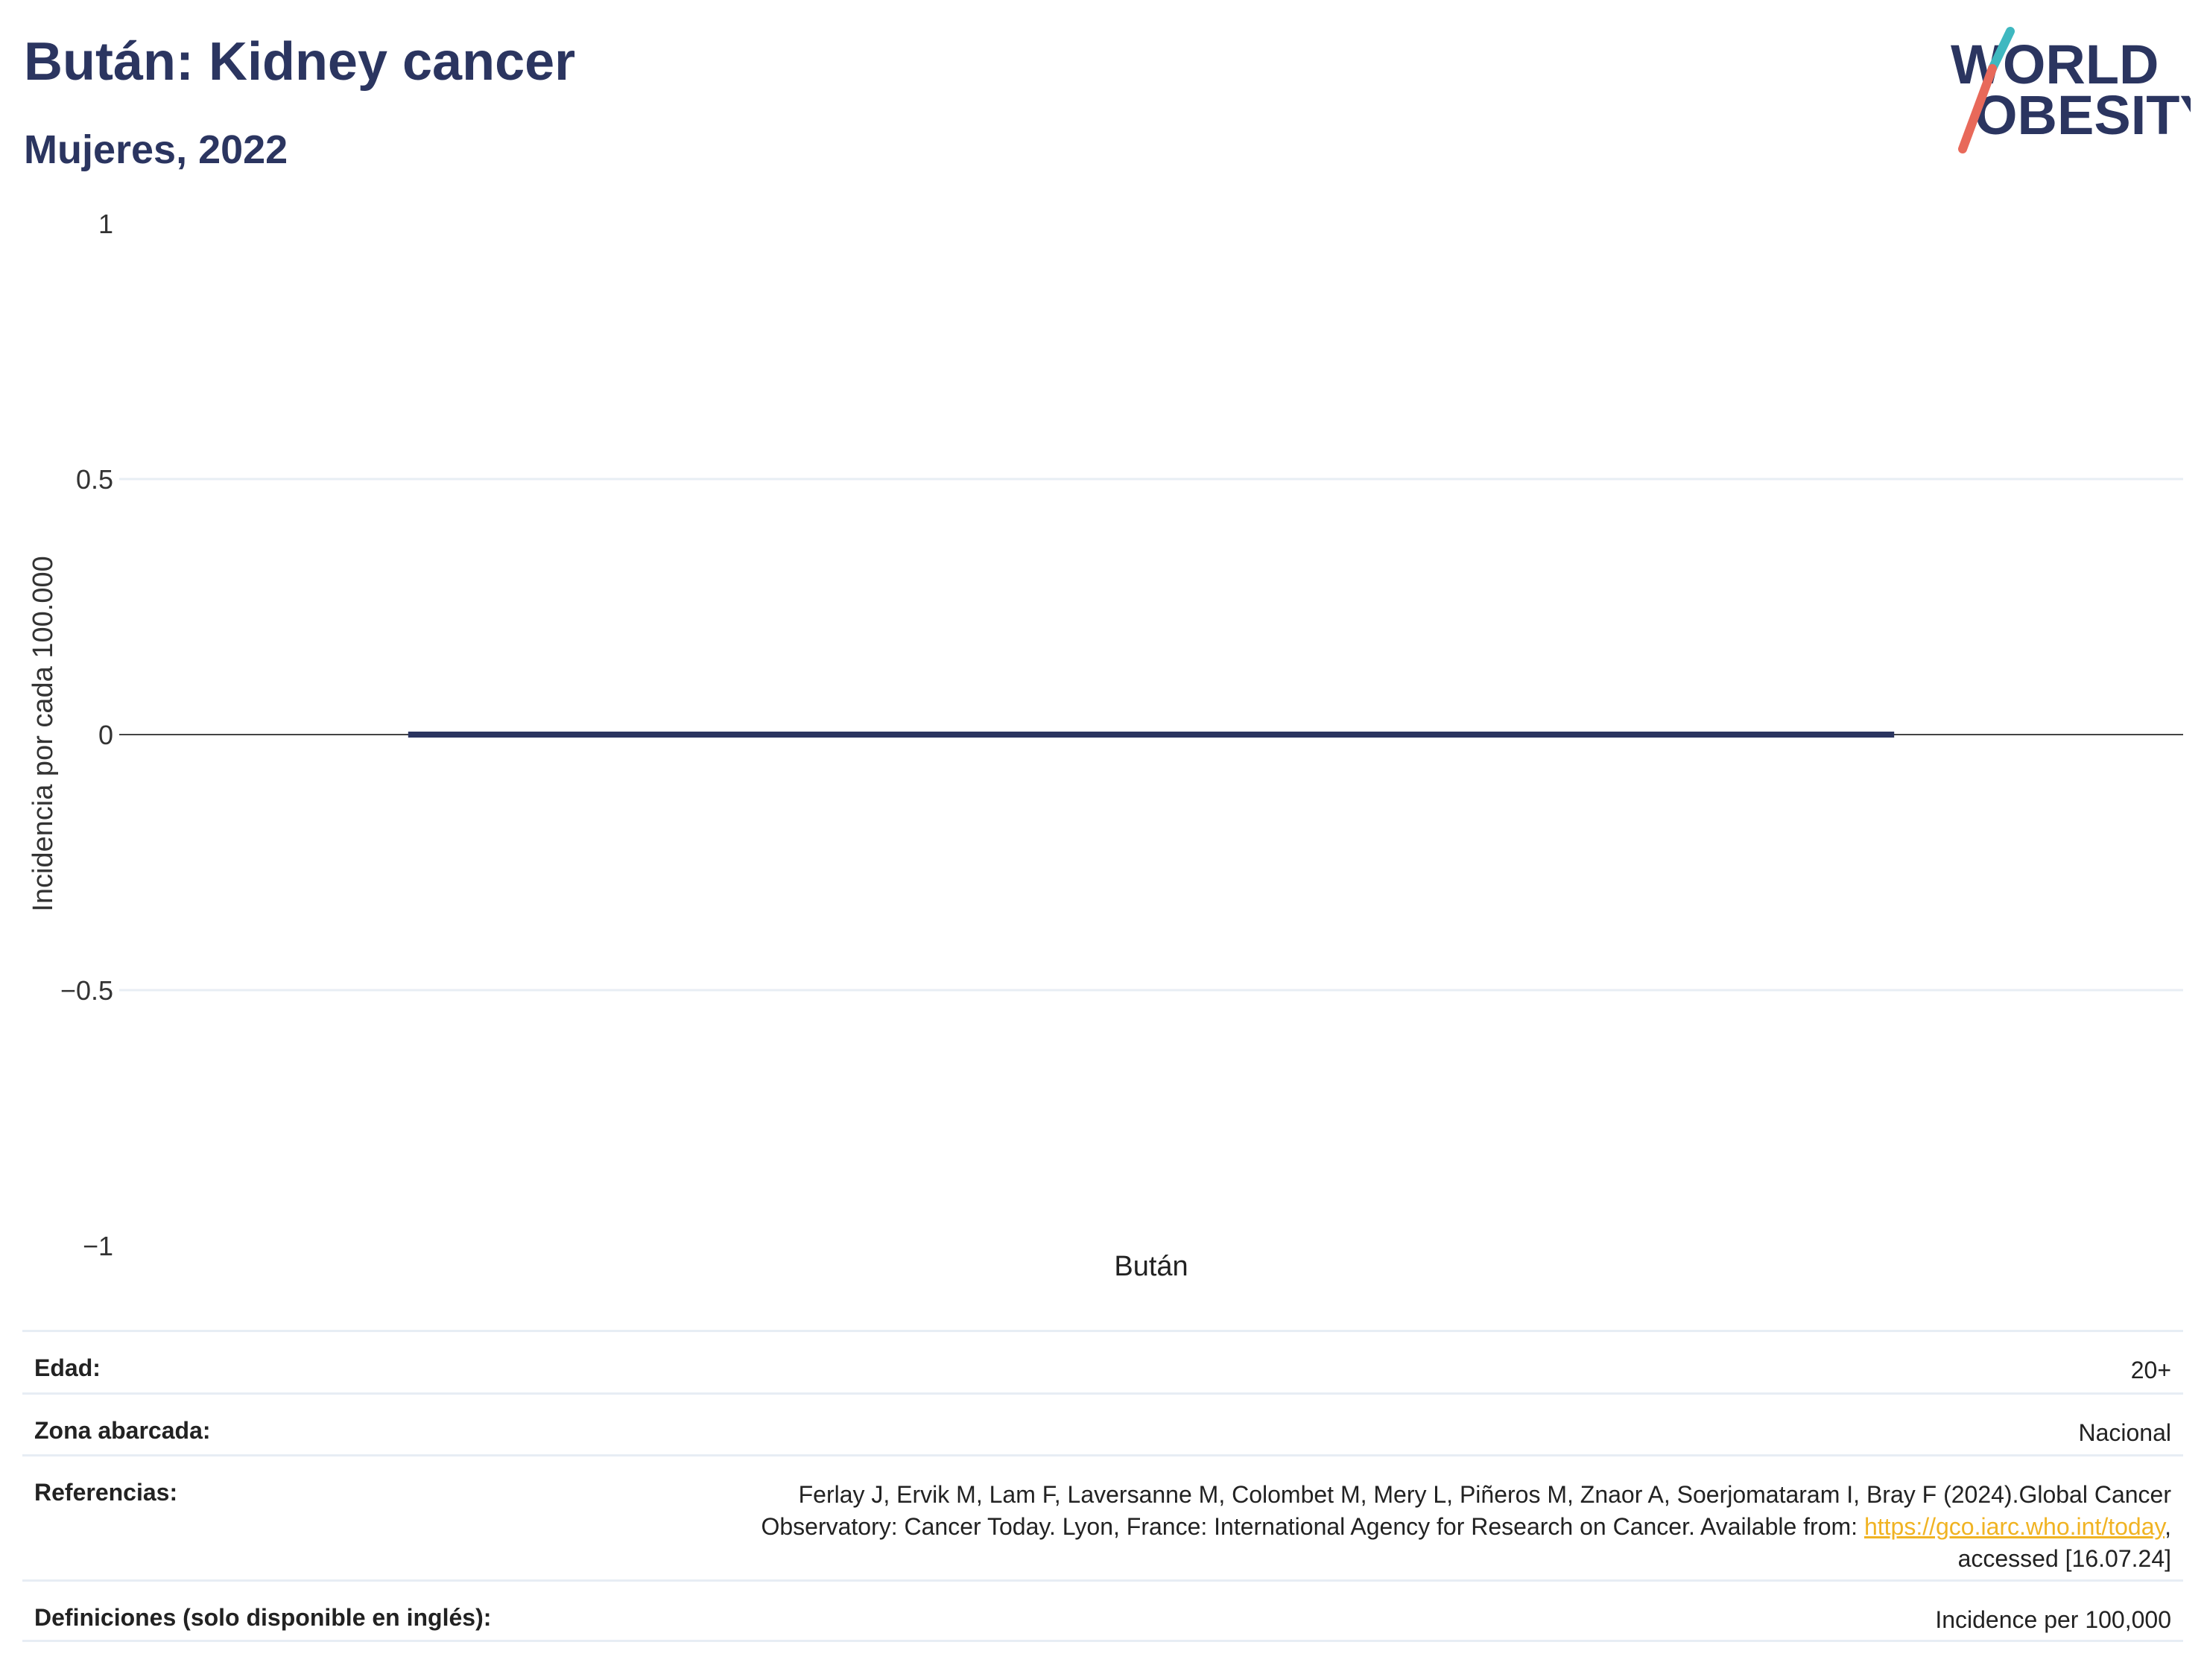 This screenshot has height=1680, width=2204. I want to click on bars, so click(1151, 735).